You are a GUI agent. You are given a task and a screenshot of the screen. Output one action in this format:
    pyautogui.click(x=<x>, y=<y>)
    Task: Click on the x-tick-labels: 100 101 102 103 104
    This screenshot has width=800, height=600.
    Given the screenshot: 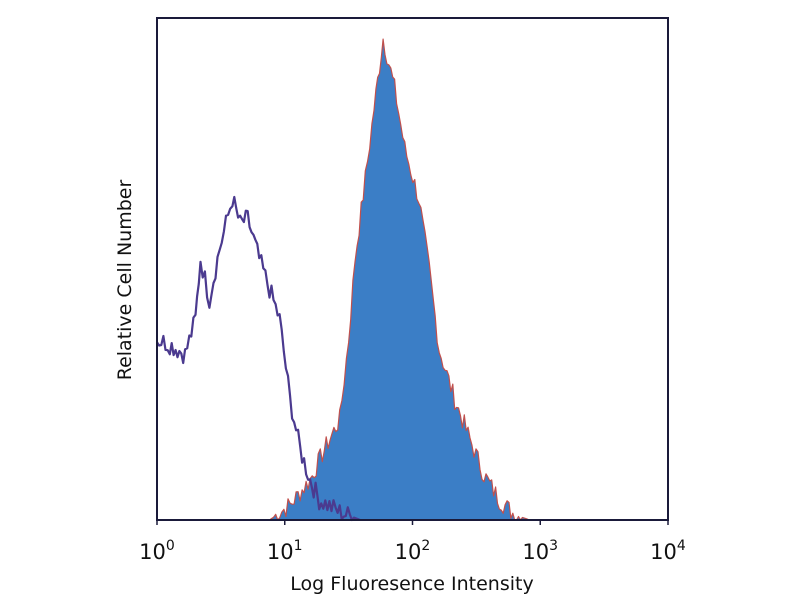 What is the action you would take?
    pyautogui.click(x=412, y=542)
    